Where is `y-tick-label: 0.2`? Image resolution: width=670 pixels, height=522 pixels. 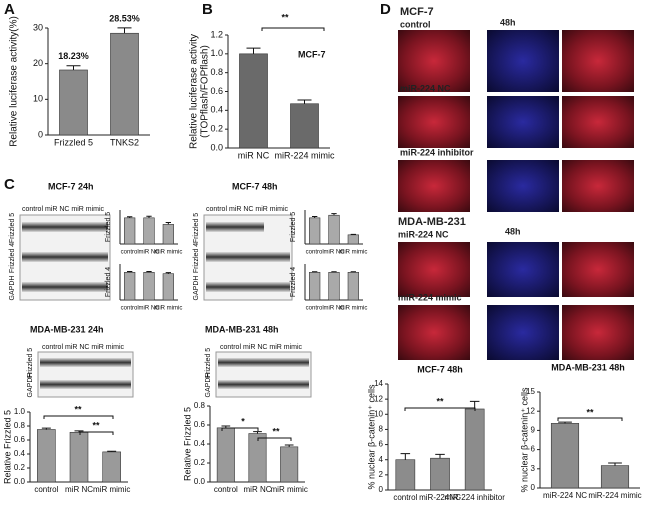
y-tick-label: 0.2 is located at coordinates (200, 462).